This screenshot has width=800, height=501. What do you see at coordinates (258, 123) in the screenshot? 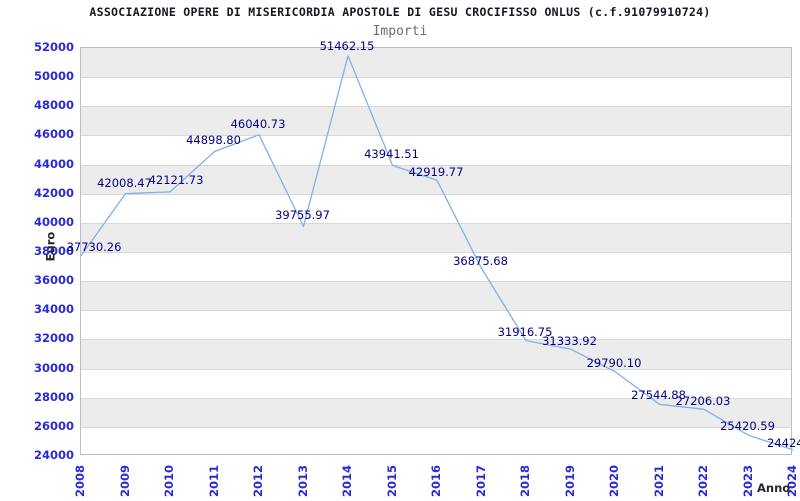
I see `data-point-label: 46040.73` at bounding box center [258, 123].